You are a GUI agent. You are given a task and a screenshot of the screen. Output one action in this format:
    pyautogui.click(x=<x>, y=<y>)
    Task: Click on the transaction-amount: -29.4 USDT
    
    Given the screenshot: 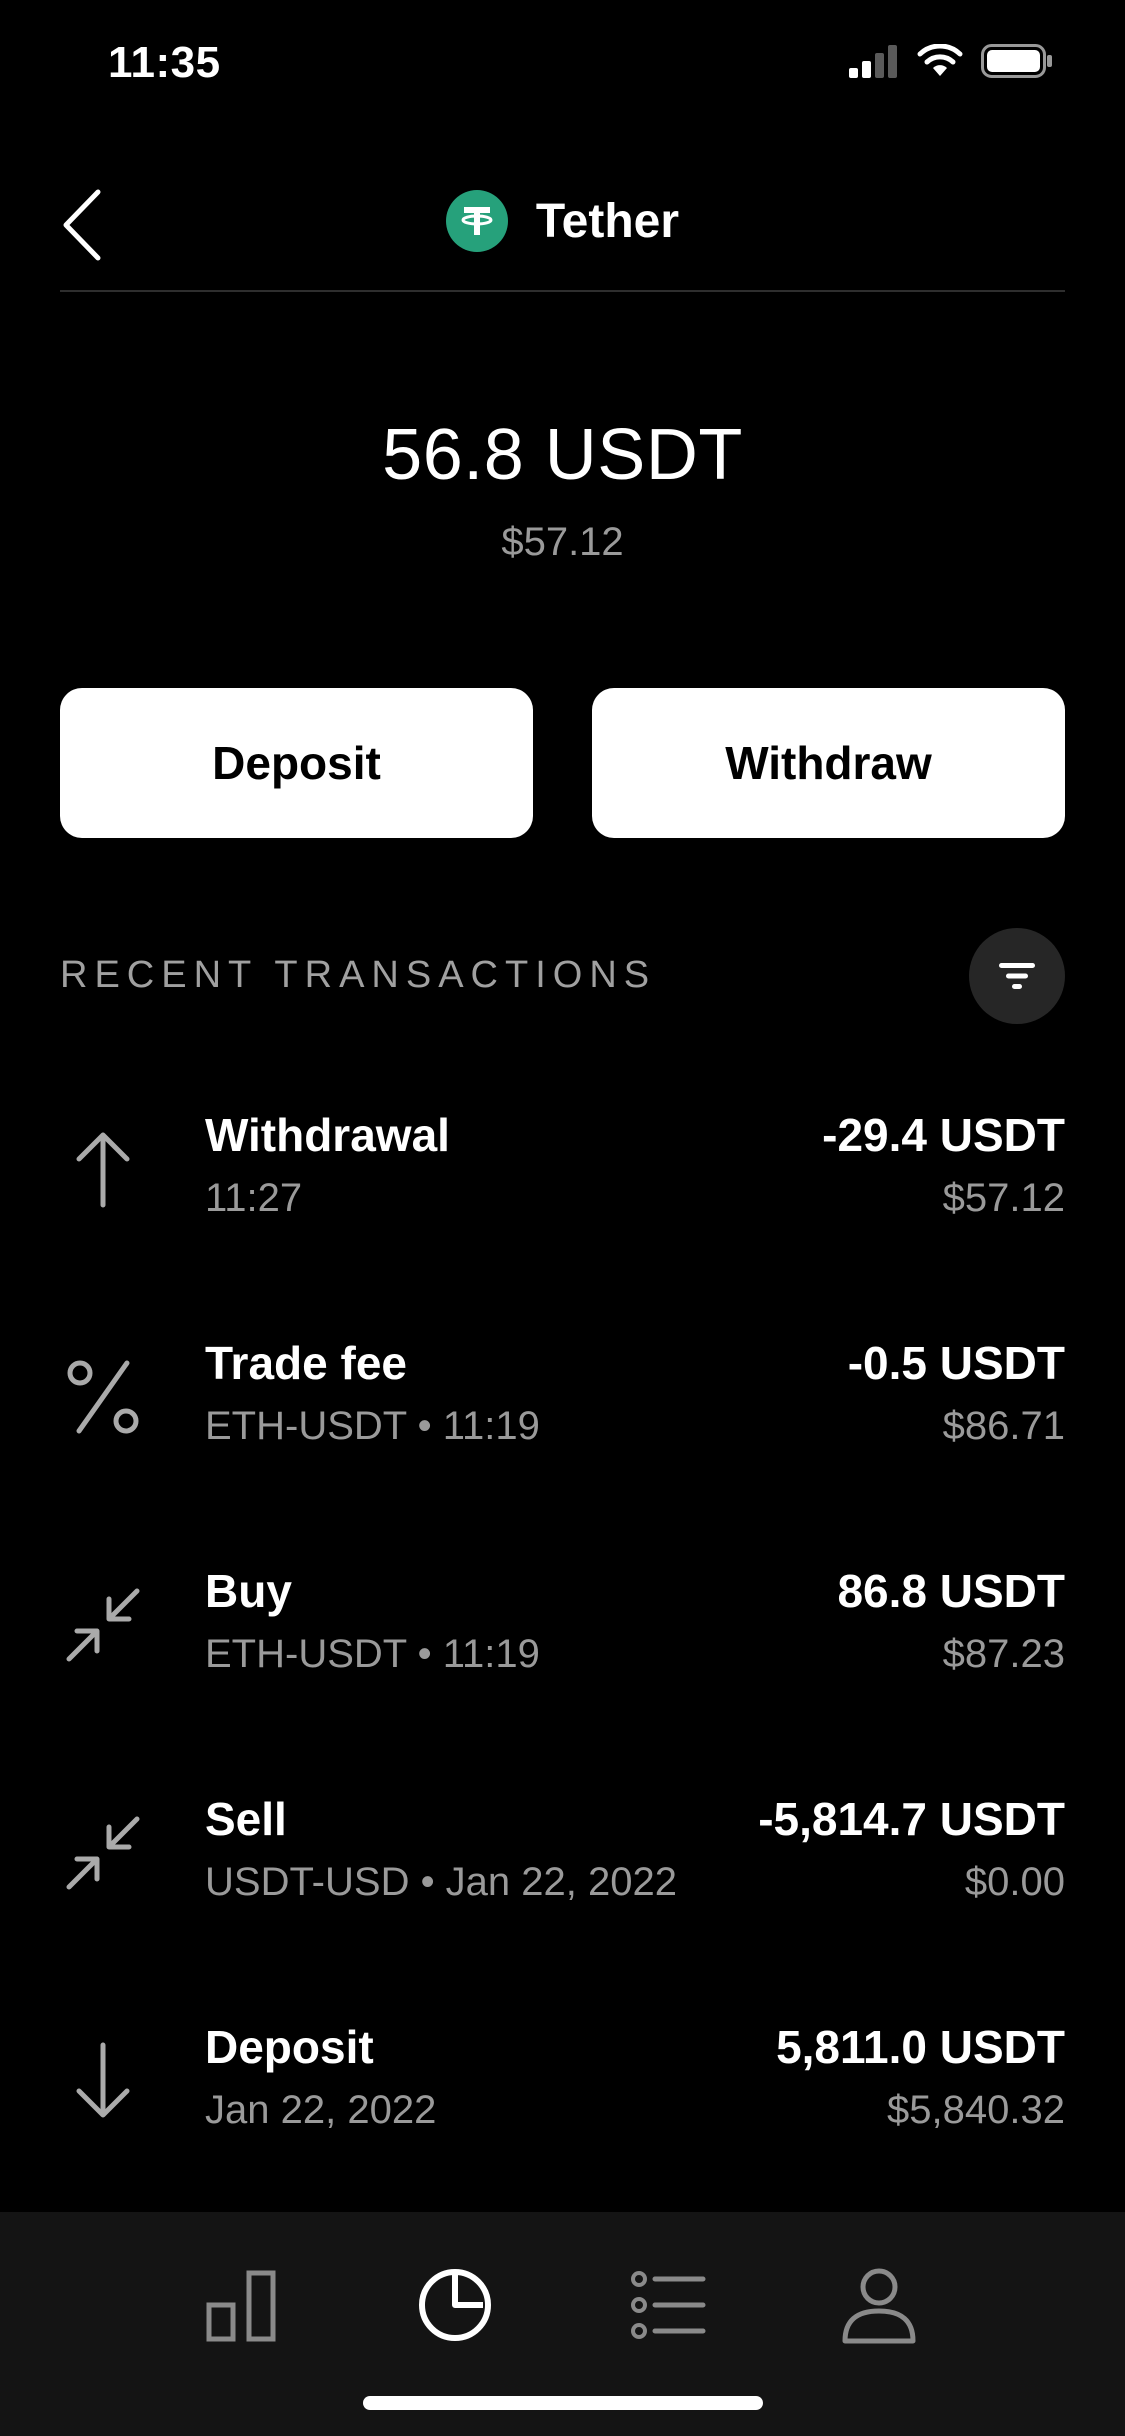 What is the action you would take?
    pyautogui.click(x=943, y=1135)
    